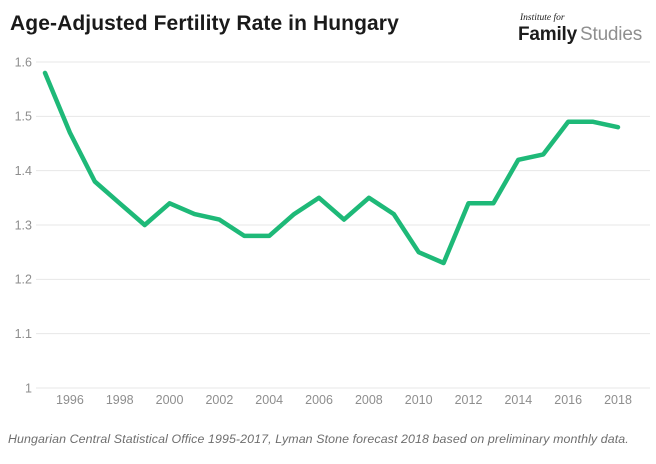 The height and width of the screenshot is (464, 656). I want to click on page-title: Age-Adjusted Fertility Rate in Hungary, so click(204, 23).